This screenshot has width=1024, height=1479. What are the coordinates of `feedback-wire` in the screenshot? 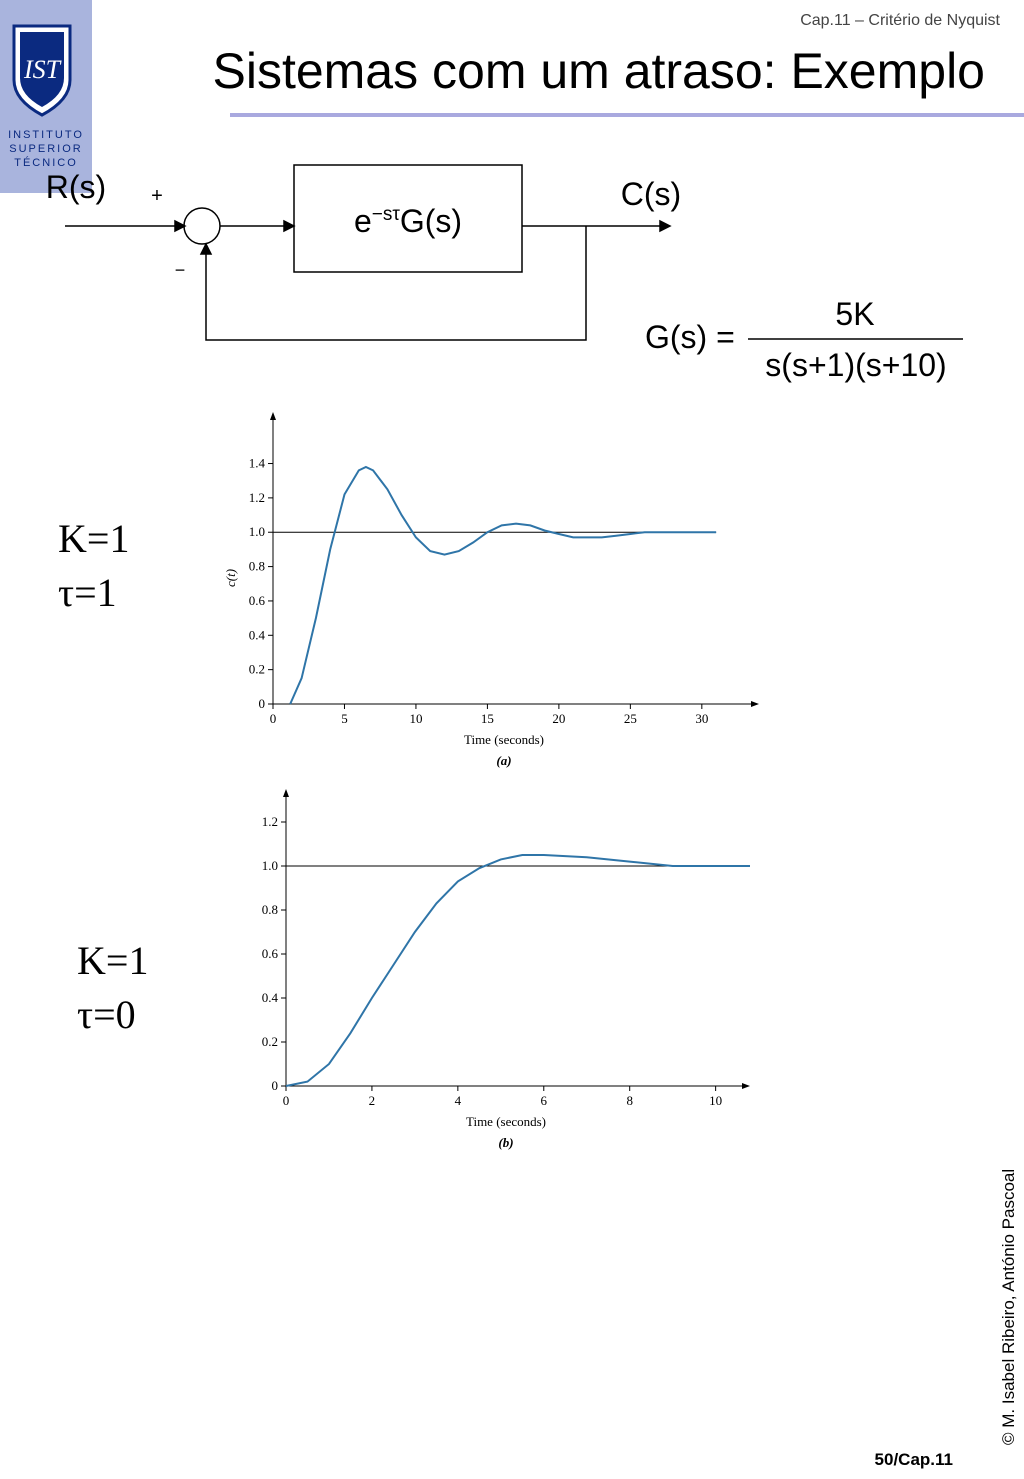 It's located at (396, 283).